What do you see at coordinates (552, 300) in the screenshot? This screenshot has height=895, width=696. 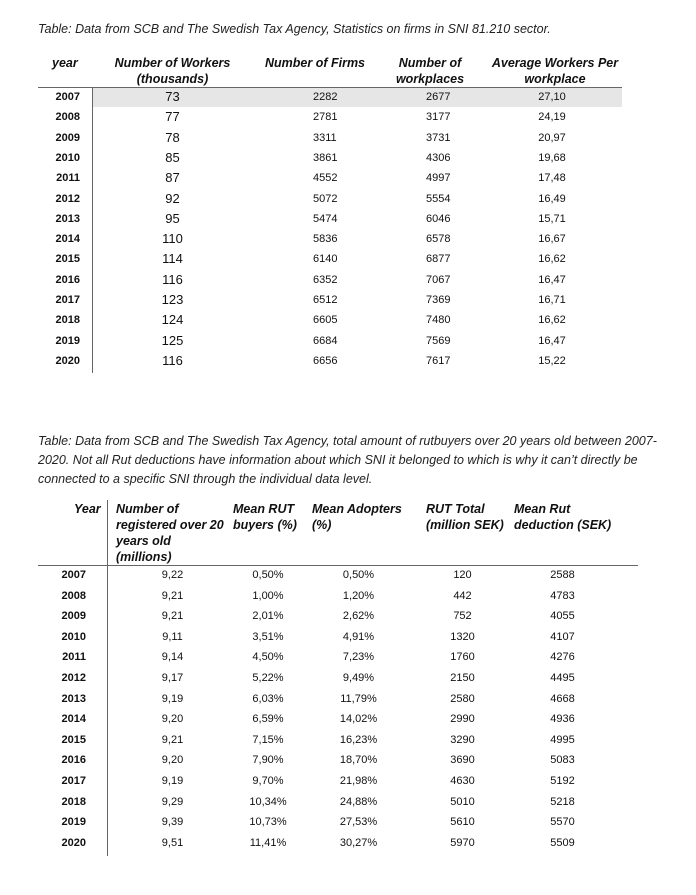 I see `avg-workers-cell: 16,71` at bounding box center [552, 300].